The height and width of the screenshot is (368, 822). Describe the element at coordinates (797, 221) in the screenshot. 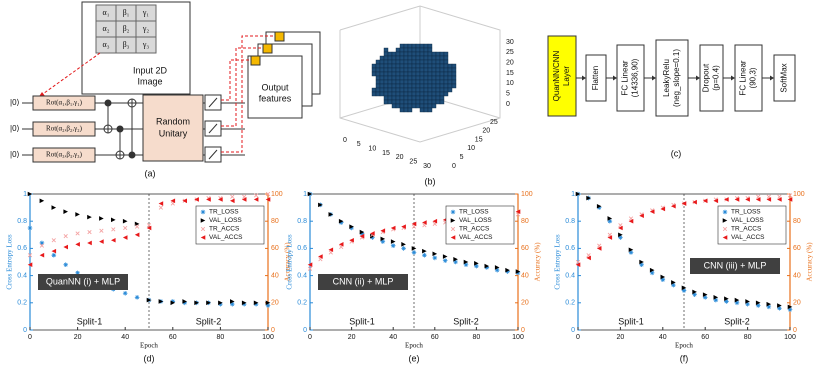

I see `y2-tick-label: 80` at that location.